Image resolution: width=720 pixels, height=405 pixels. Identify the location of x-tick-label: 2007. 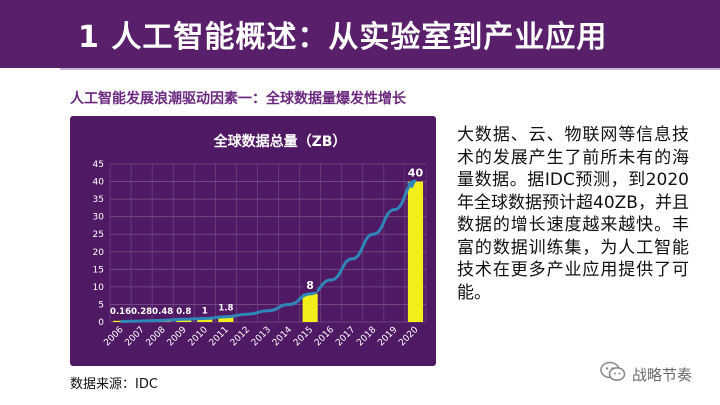
(134, 336).